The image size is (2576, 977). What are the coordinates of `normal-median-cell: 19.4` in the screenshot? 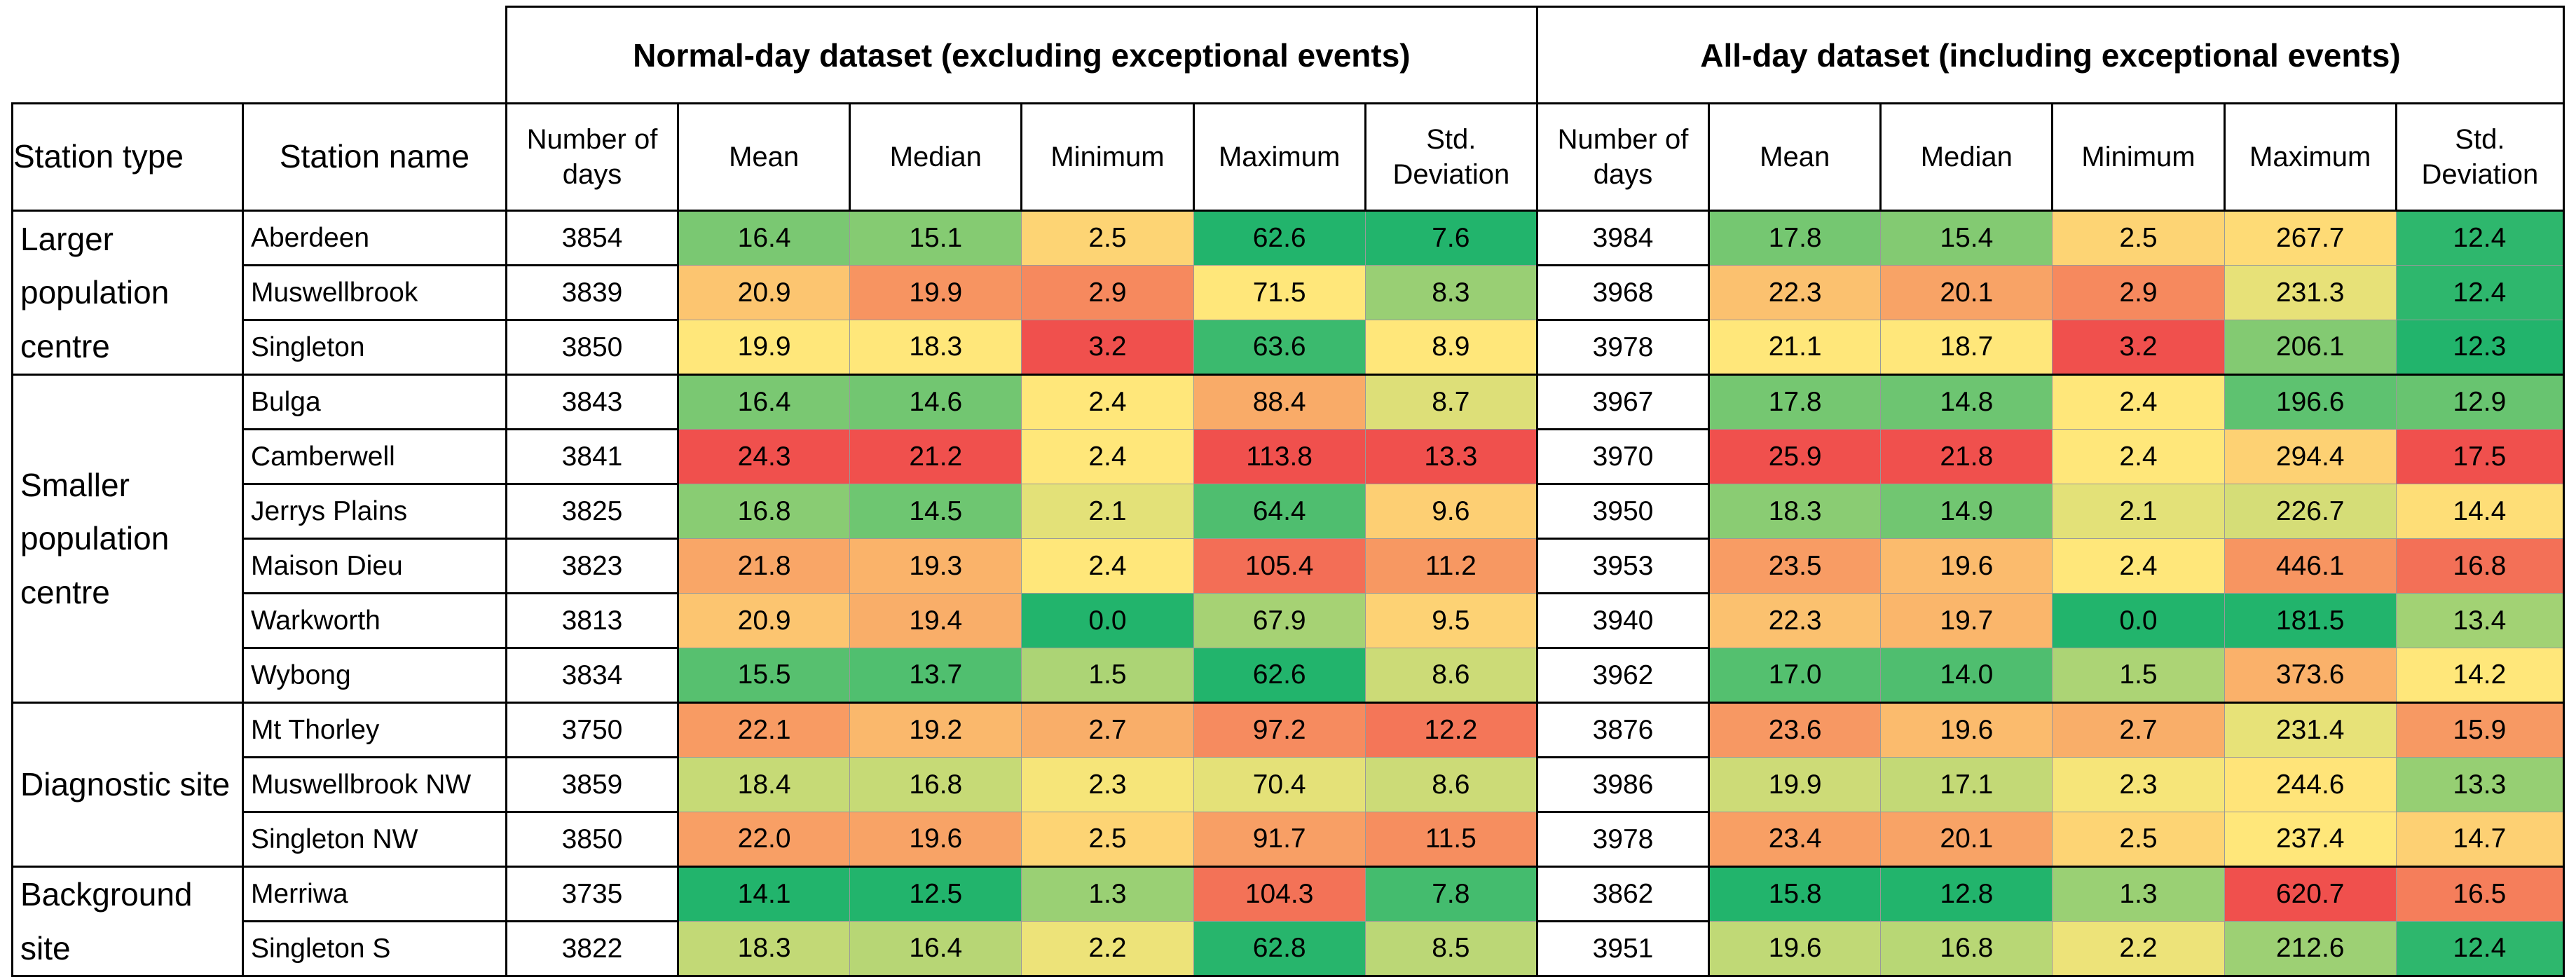 It's located at (936, 620).